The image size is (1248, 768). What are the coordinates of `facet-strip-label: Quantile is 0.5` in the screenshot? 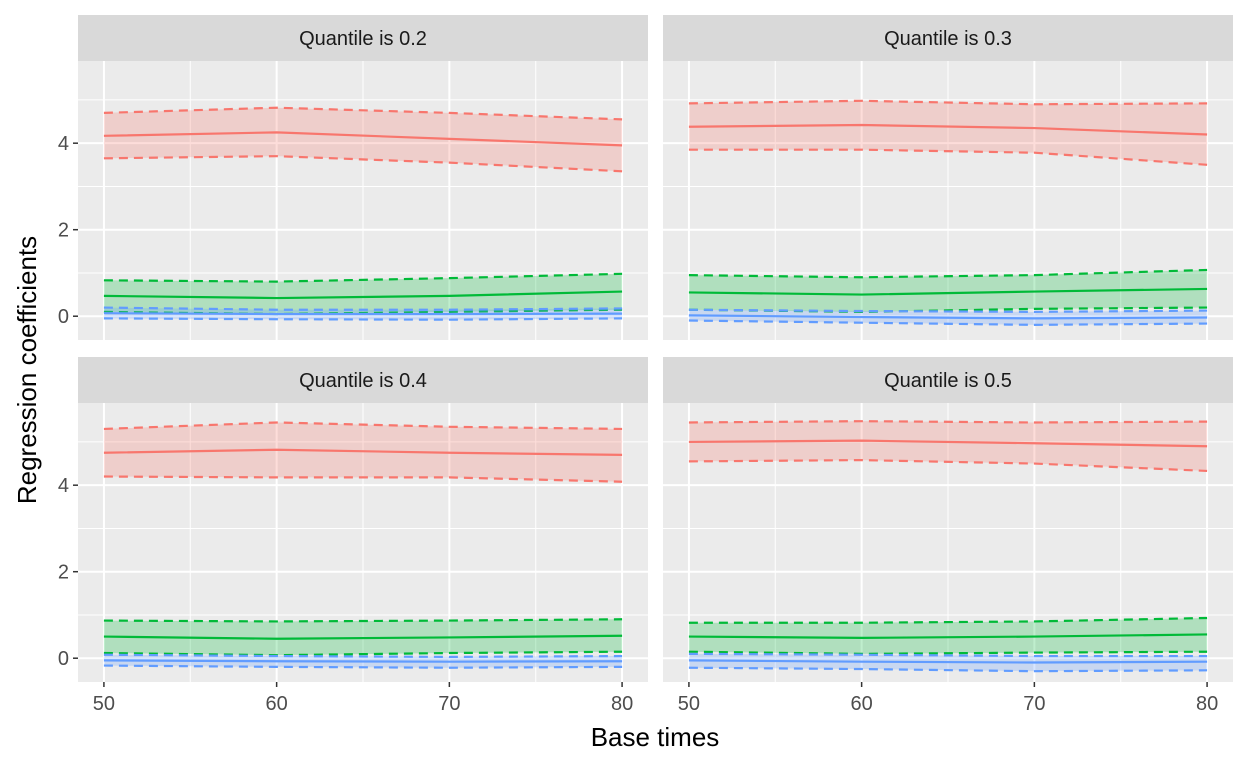 It's located at (948, 381).